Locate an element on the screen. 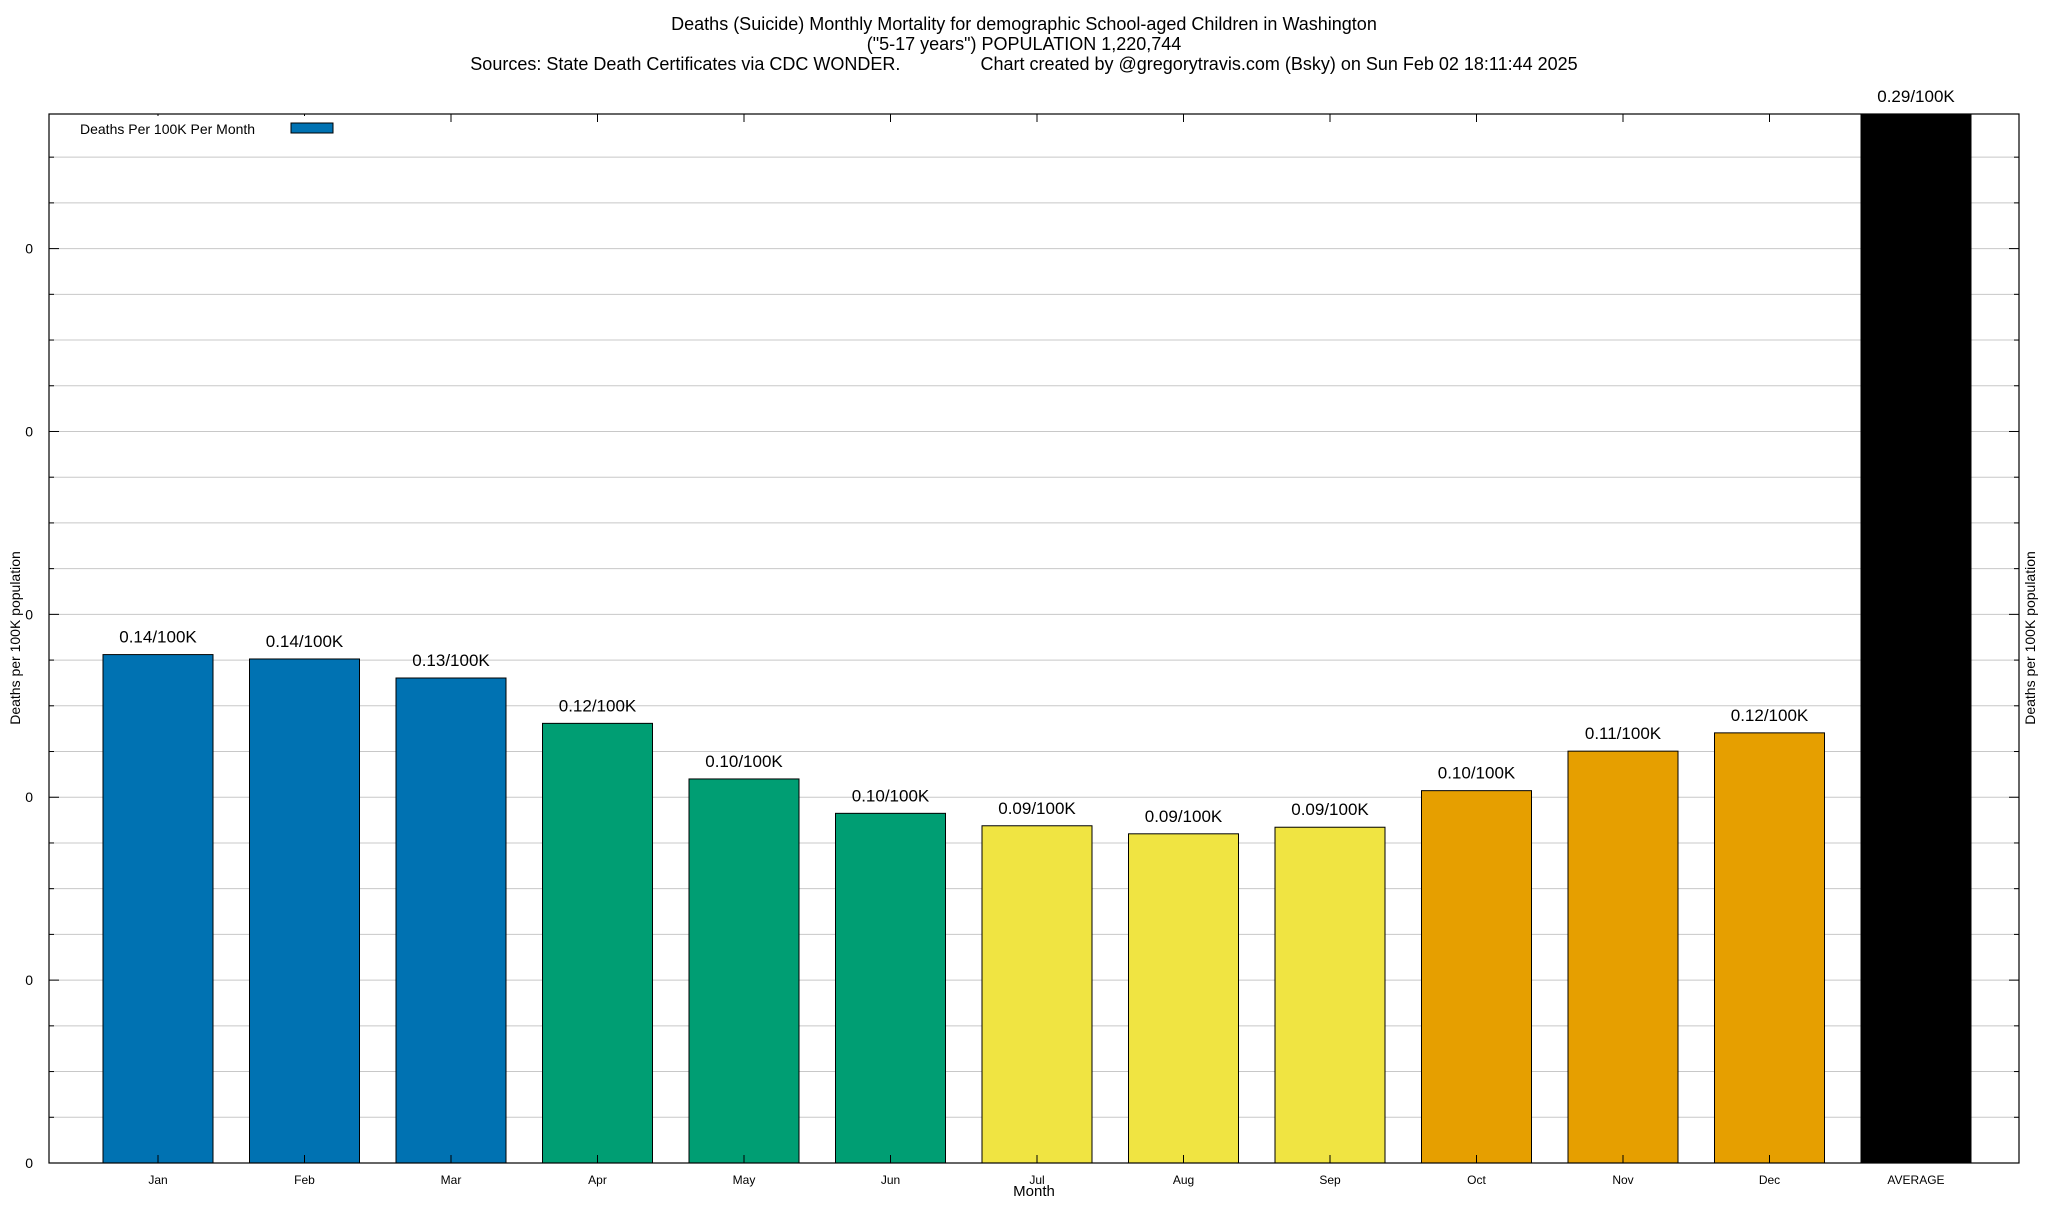  legend-swatch is located at coordinates (312, 128).